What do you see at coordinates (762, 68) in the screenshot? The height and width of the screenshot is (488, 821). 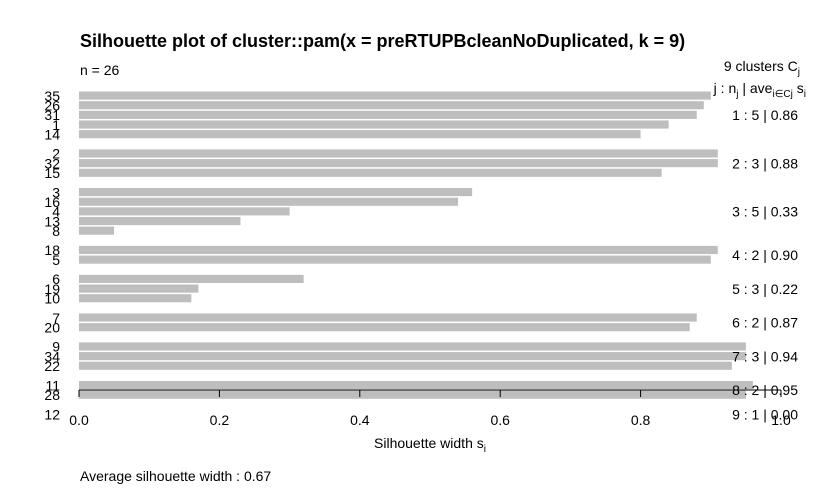 I see `header-clusters: 9 clusters Cj` at bounding box center [762, 68].